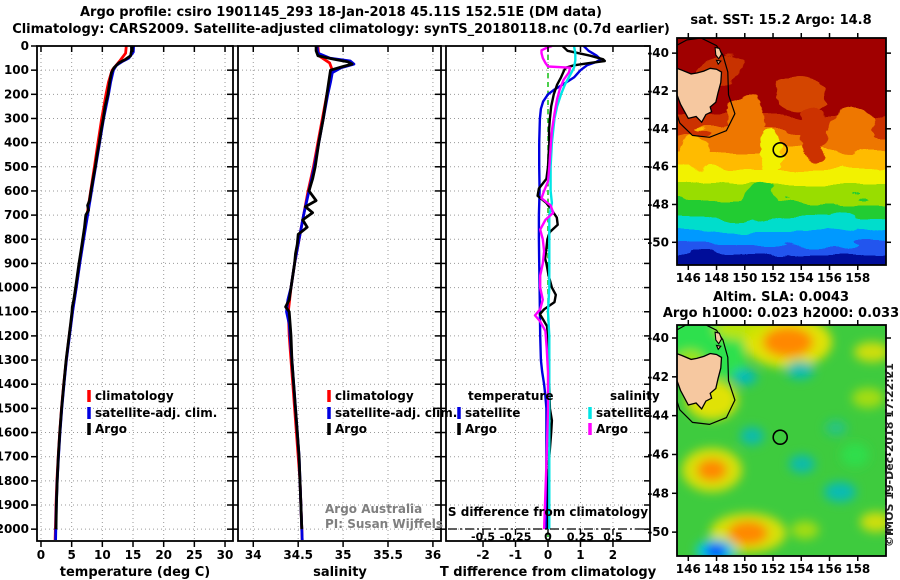 This screenshot has height=580, width=900. I want to click on depth-tick-label: 0, so click(25, 46).